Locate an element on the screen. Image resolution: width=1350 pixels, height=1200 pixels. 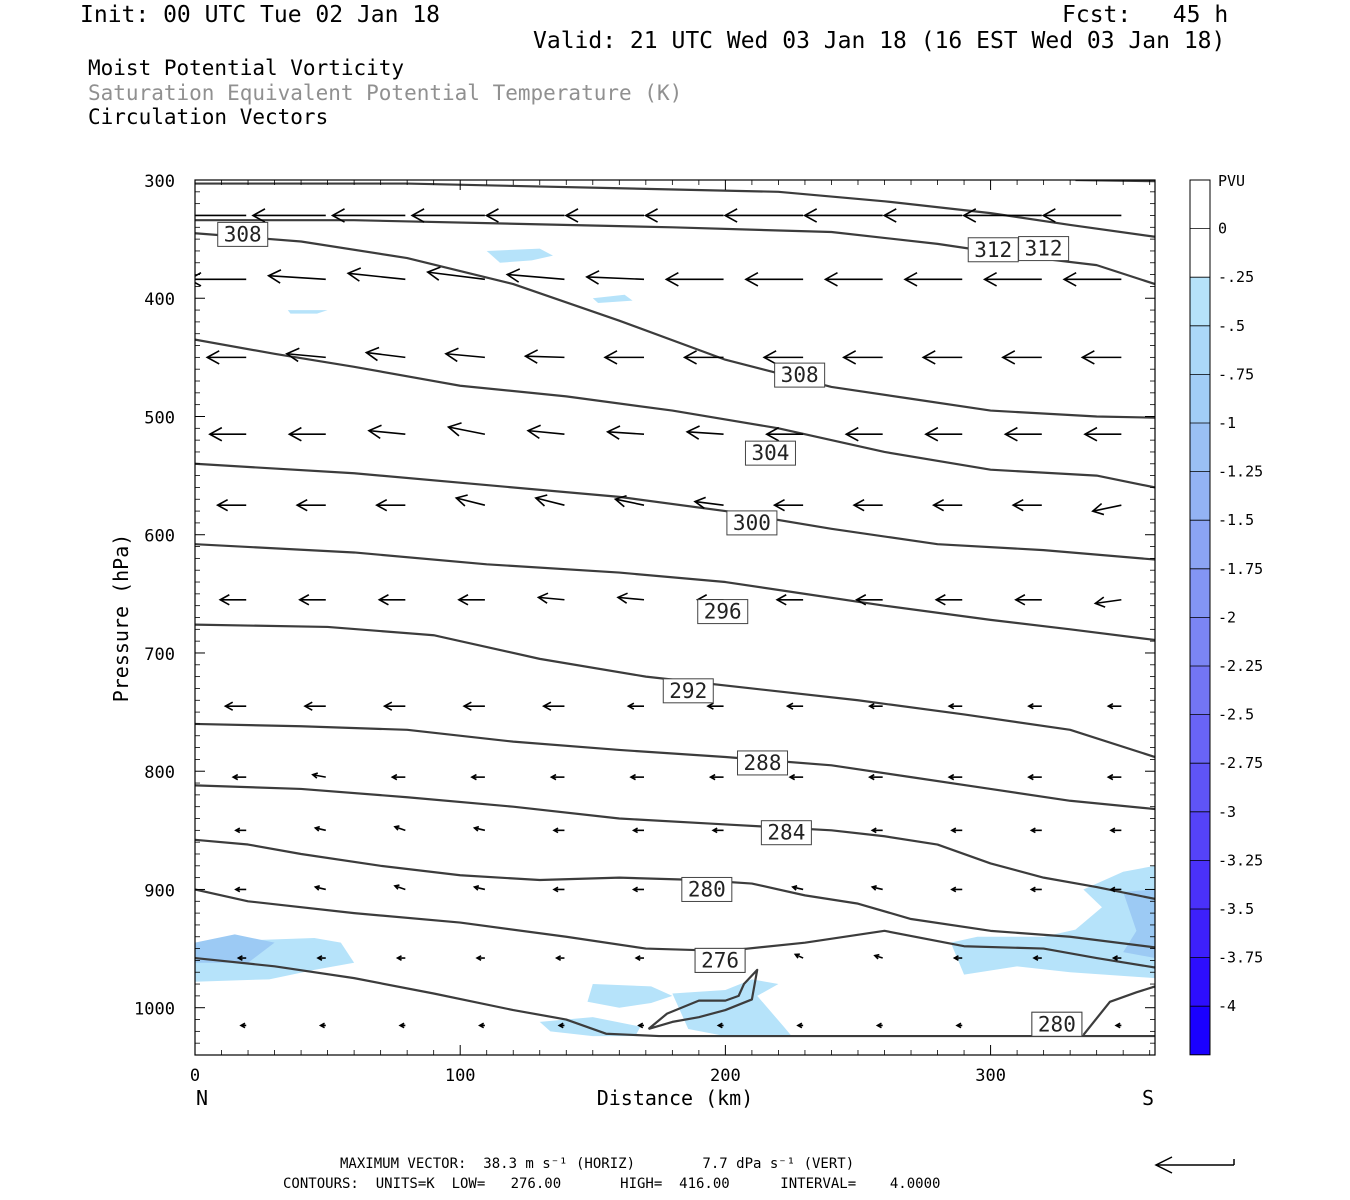
colorbar-label: -2.25 is located at coordinates (1240, 666).